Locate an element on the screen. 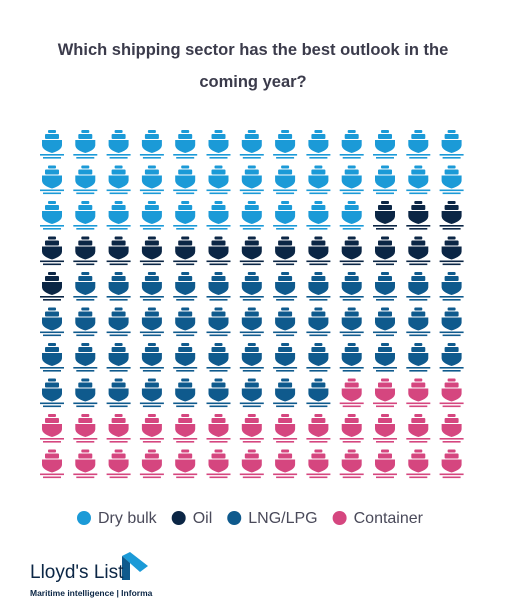  legend: Dry bulk Oil LNG/LPG Container is located at coordinates (250, 518).